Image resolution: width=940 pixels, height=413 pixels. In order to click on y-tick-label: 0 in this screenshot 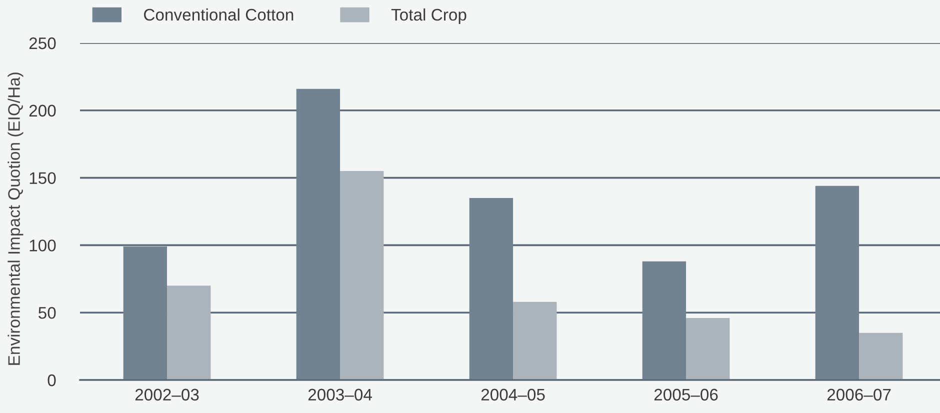, I will do `click(52, 380)`.